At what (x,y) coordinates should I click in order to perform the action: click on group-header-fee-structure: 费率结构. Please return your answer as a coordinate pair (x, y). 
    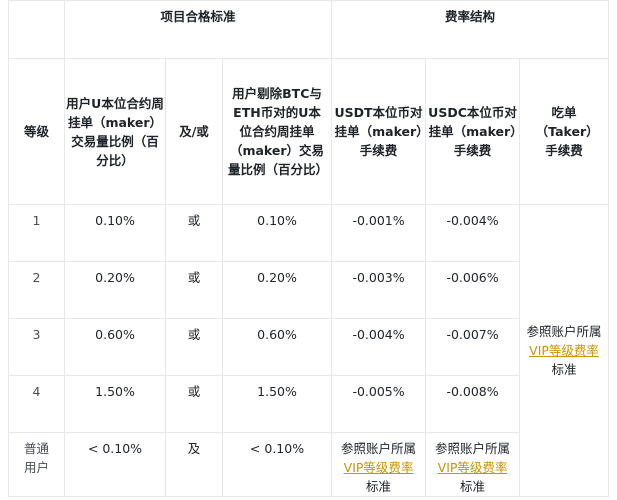
    Looking at the image, I should click on (470, 29).